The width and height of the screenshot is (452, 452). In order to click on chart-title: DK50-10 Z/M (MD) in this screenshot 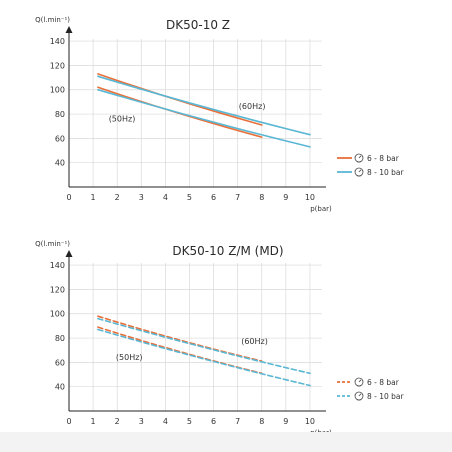, I will do `click(227, 251)`.